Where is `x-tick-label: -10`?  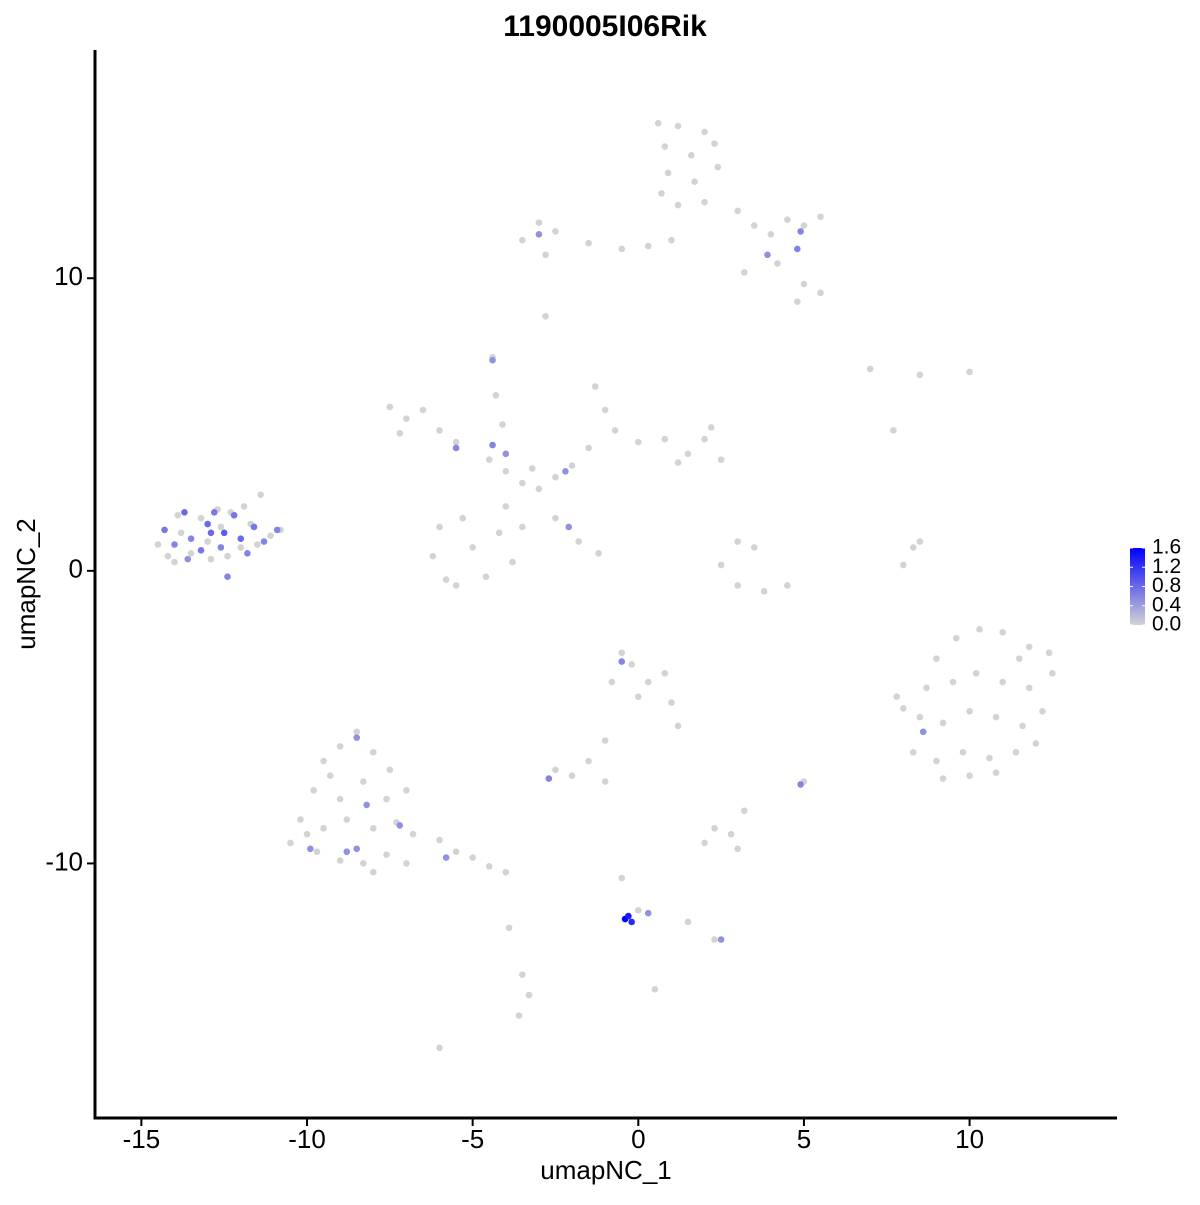
x-tick-label: -10 is located at coordinates (307, 1139).